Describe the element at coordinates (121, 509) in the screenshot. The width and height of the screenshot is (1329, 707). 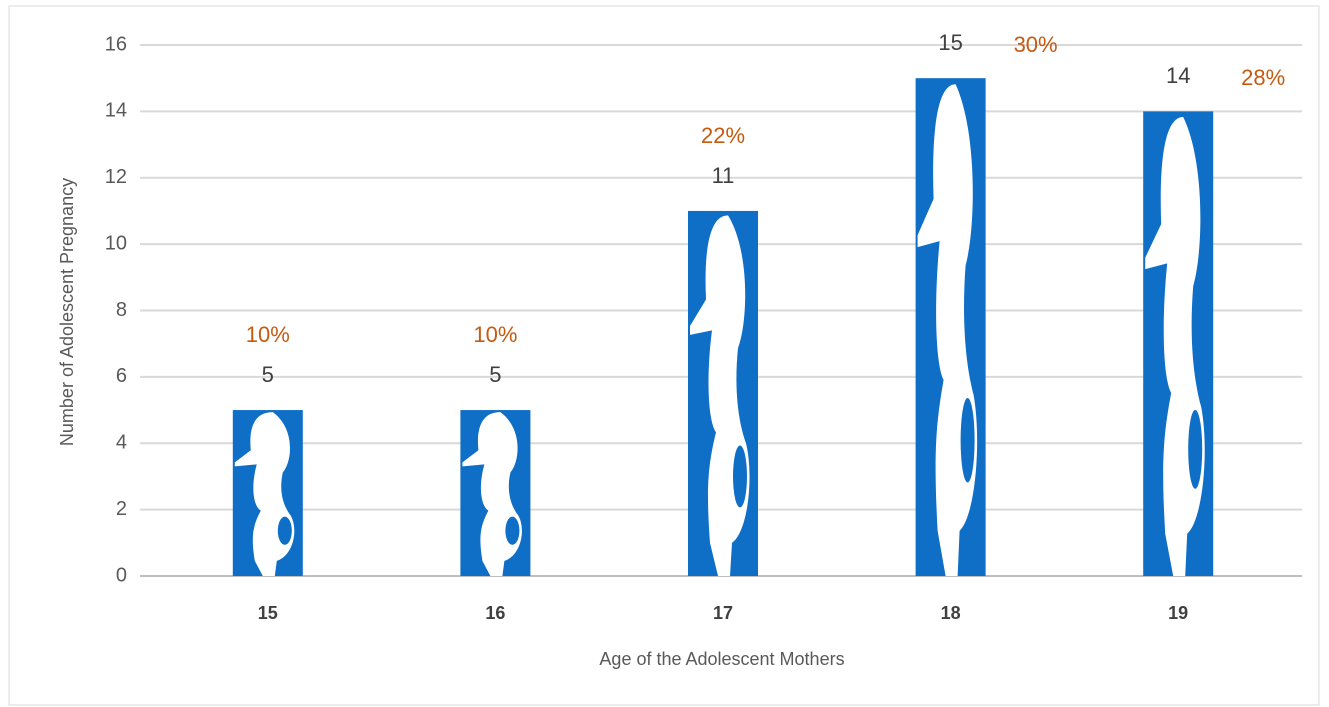
I see `y-tick-label: 2` at that location.